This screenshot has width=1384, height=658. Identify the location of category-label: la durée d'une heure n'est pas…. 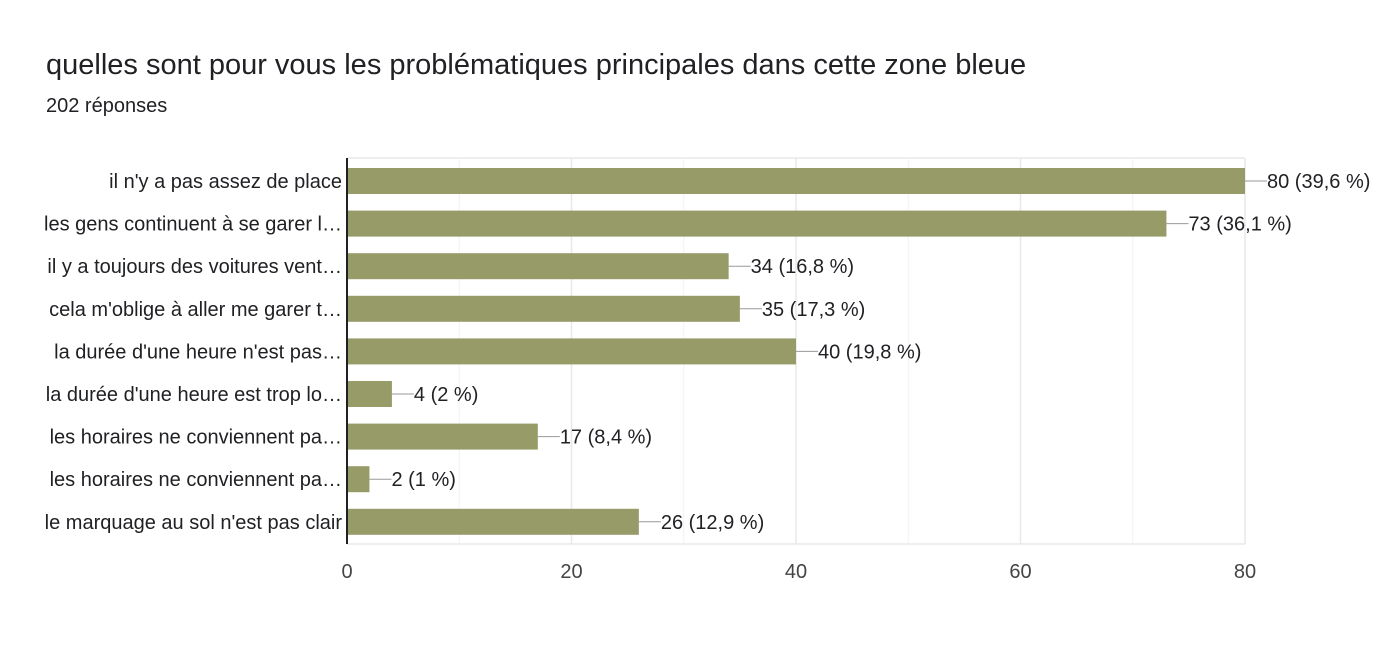
(198, 352).